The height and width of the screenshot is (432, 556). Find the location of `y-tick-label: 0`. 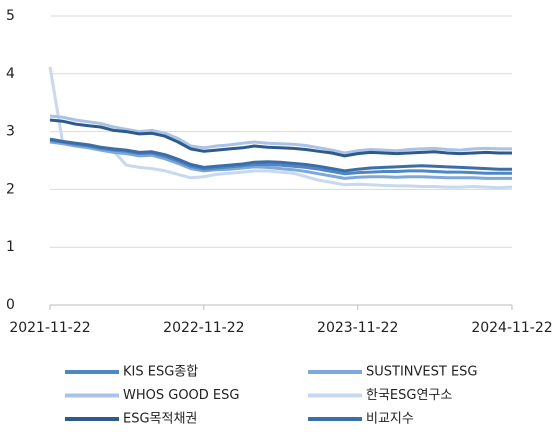

y-tick-label: 0 is located at coordinates (10, 305).